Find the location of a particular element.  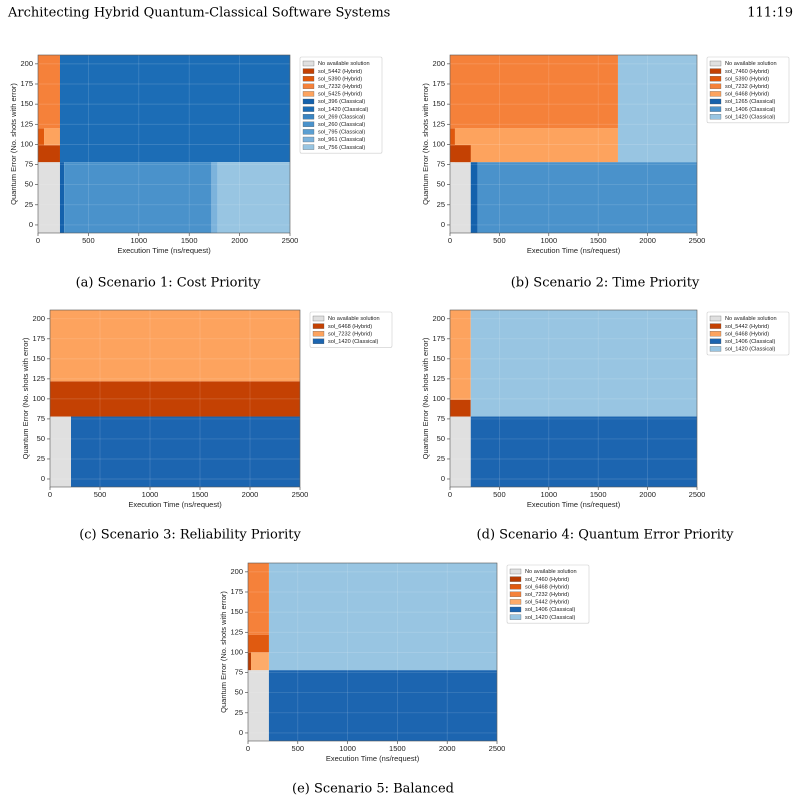

legend-label: sol_7460 (Hybrid) is located at coordinates (747, 72).